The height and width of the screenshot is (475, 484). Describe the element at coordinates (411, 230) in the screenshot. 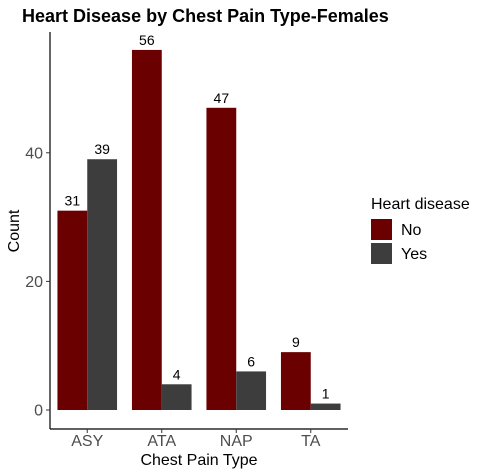

I see `legend-label-no: No` at that location.